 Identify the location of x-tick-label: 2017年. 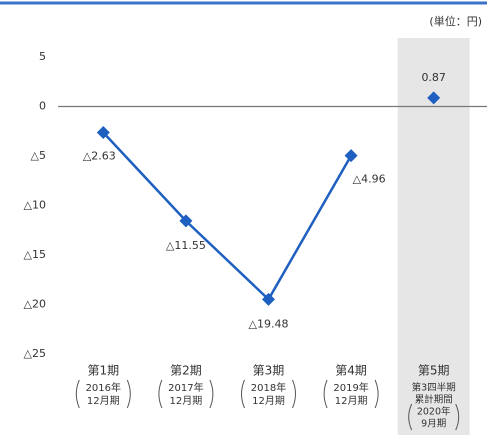
(185, 387).